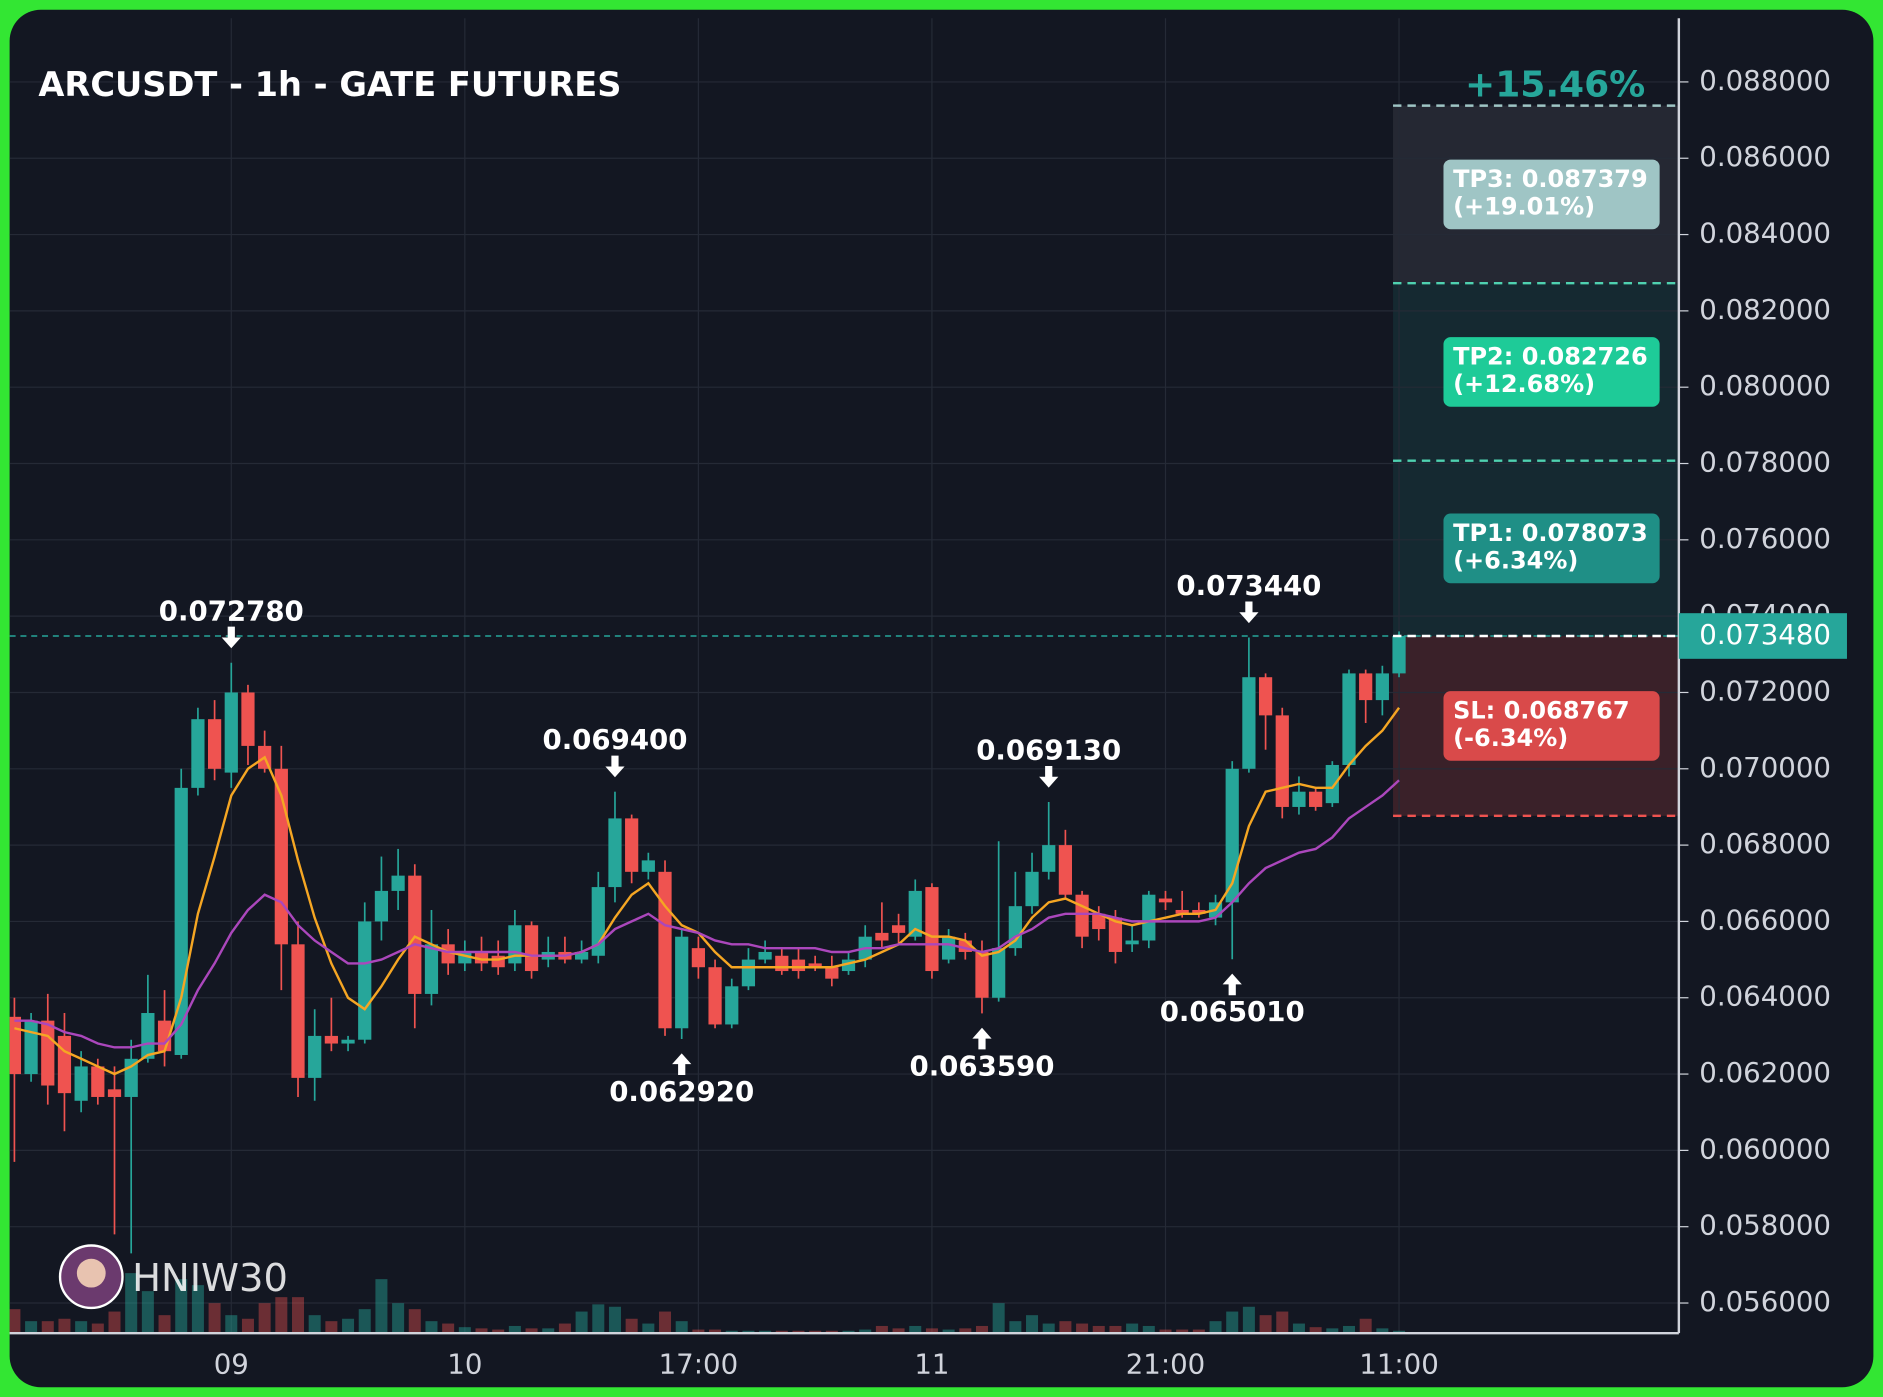  Describe the element at coordinates (231, 1364) in the screenshot. I see `x-tick-label: 09` at that location.